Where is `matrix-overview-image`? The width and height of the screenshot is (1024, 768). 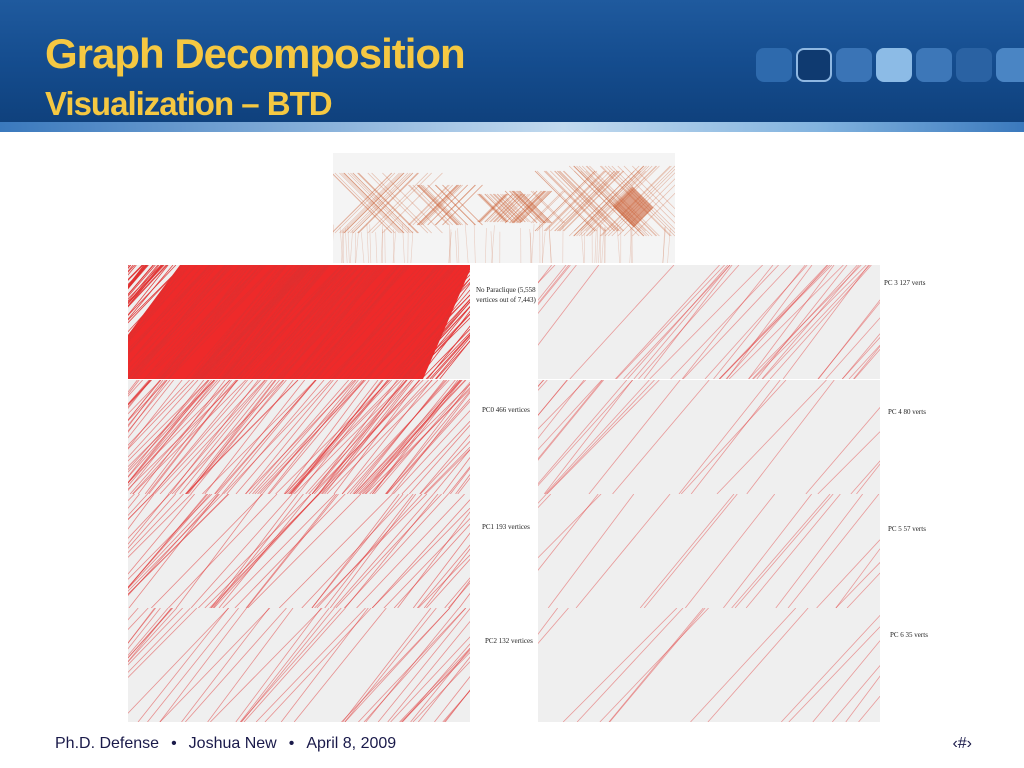
matrix-overview-image is located at coordinates (504, 208).